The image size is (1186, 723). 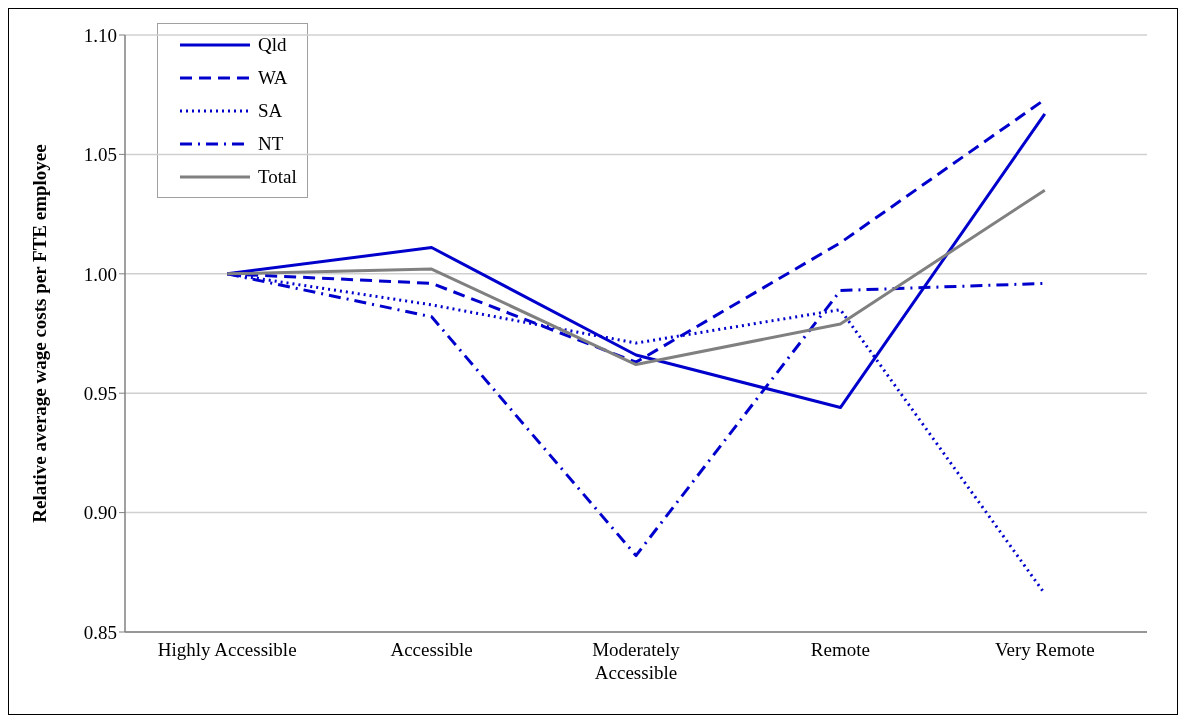 I want to click on x-tick-label: Highly Accessible, so click(x=227, y=649).